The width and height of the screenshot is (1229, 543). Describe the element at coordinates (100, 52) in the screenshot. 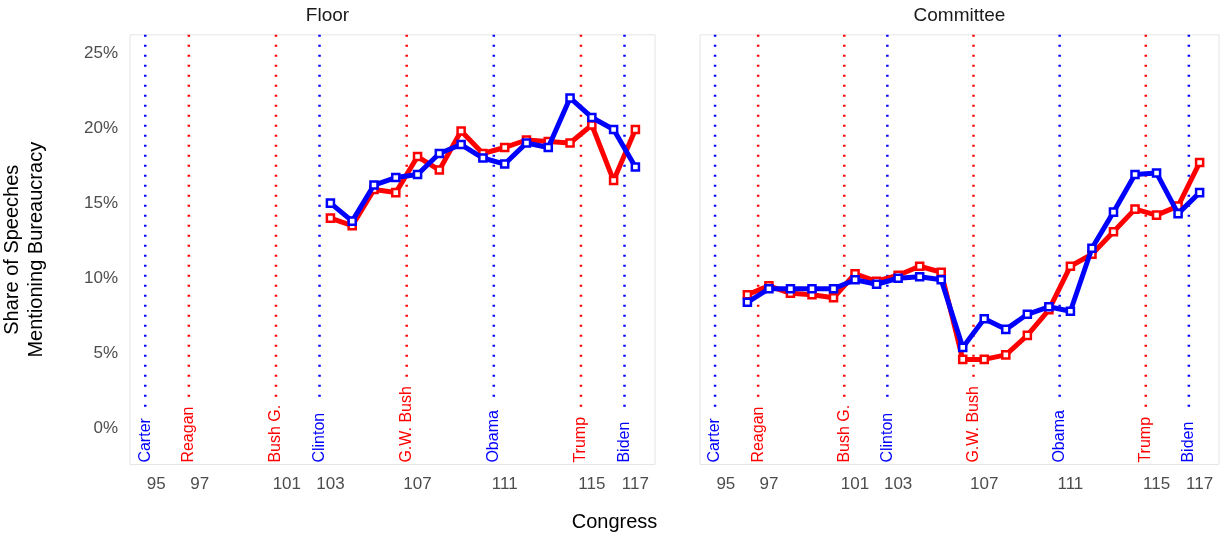

I see `y-tick-label: 25%` at that location.